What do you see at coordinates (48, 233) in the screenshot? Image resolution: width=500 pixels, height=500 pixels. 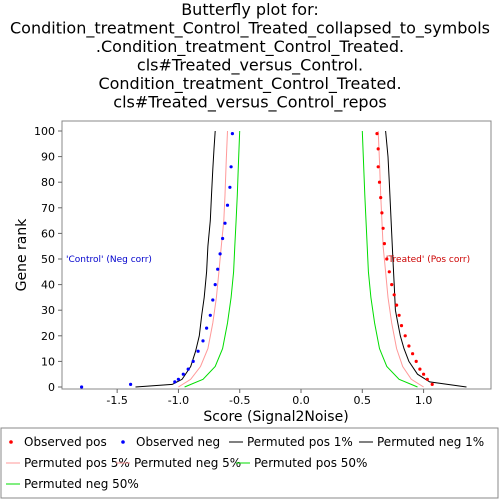 I see `y-tick-label: 60` at bounding box center [48, 233].